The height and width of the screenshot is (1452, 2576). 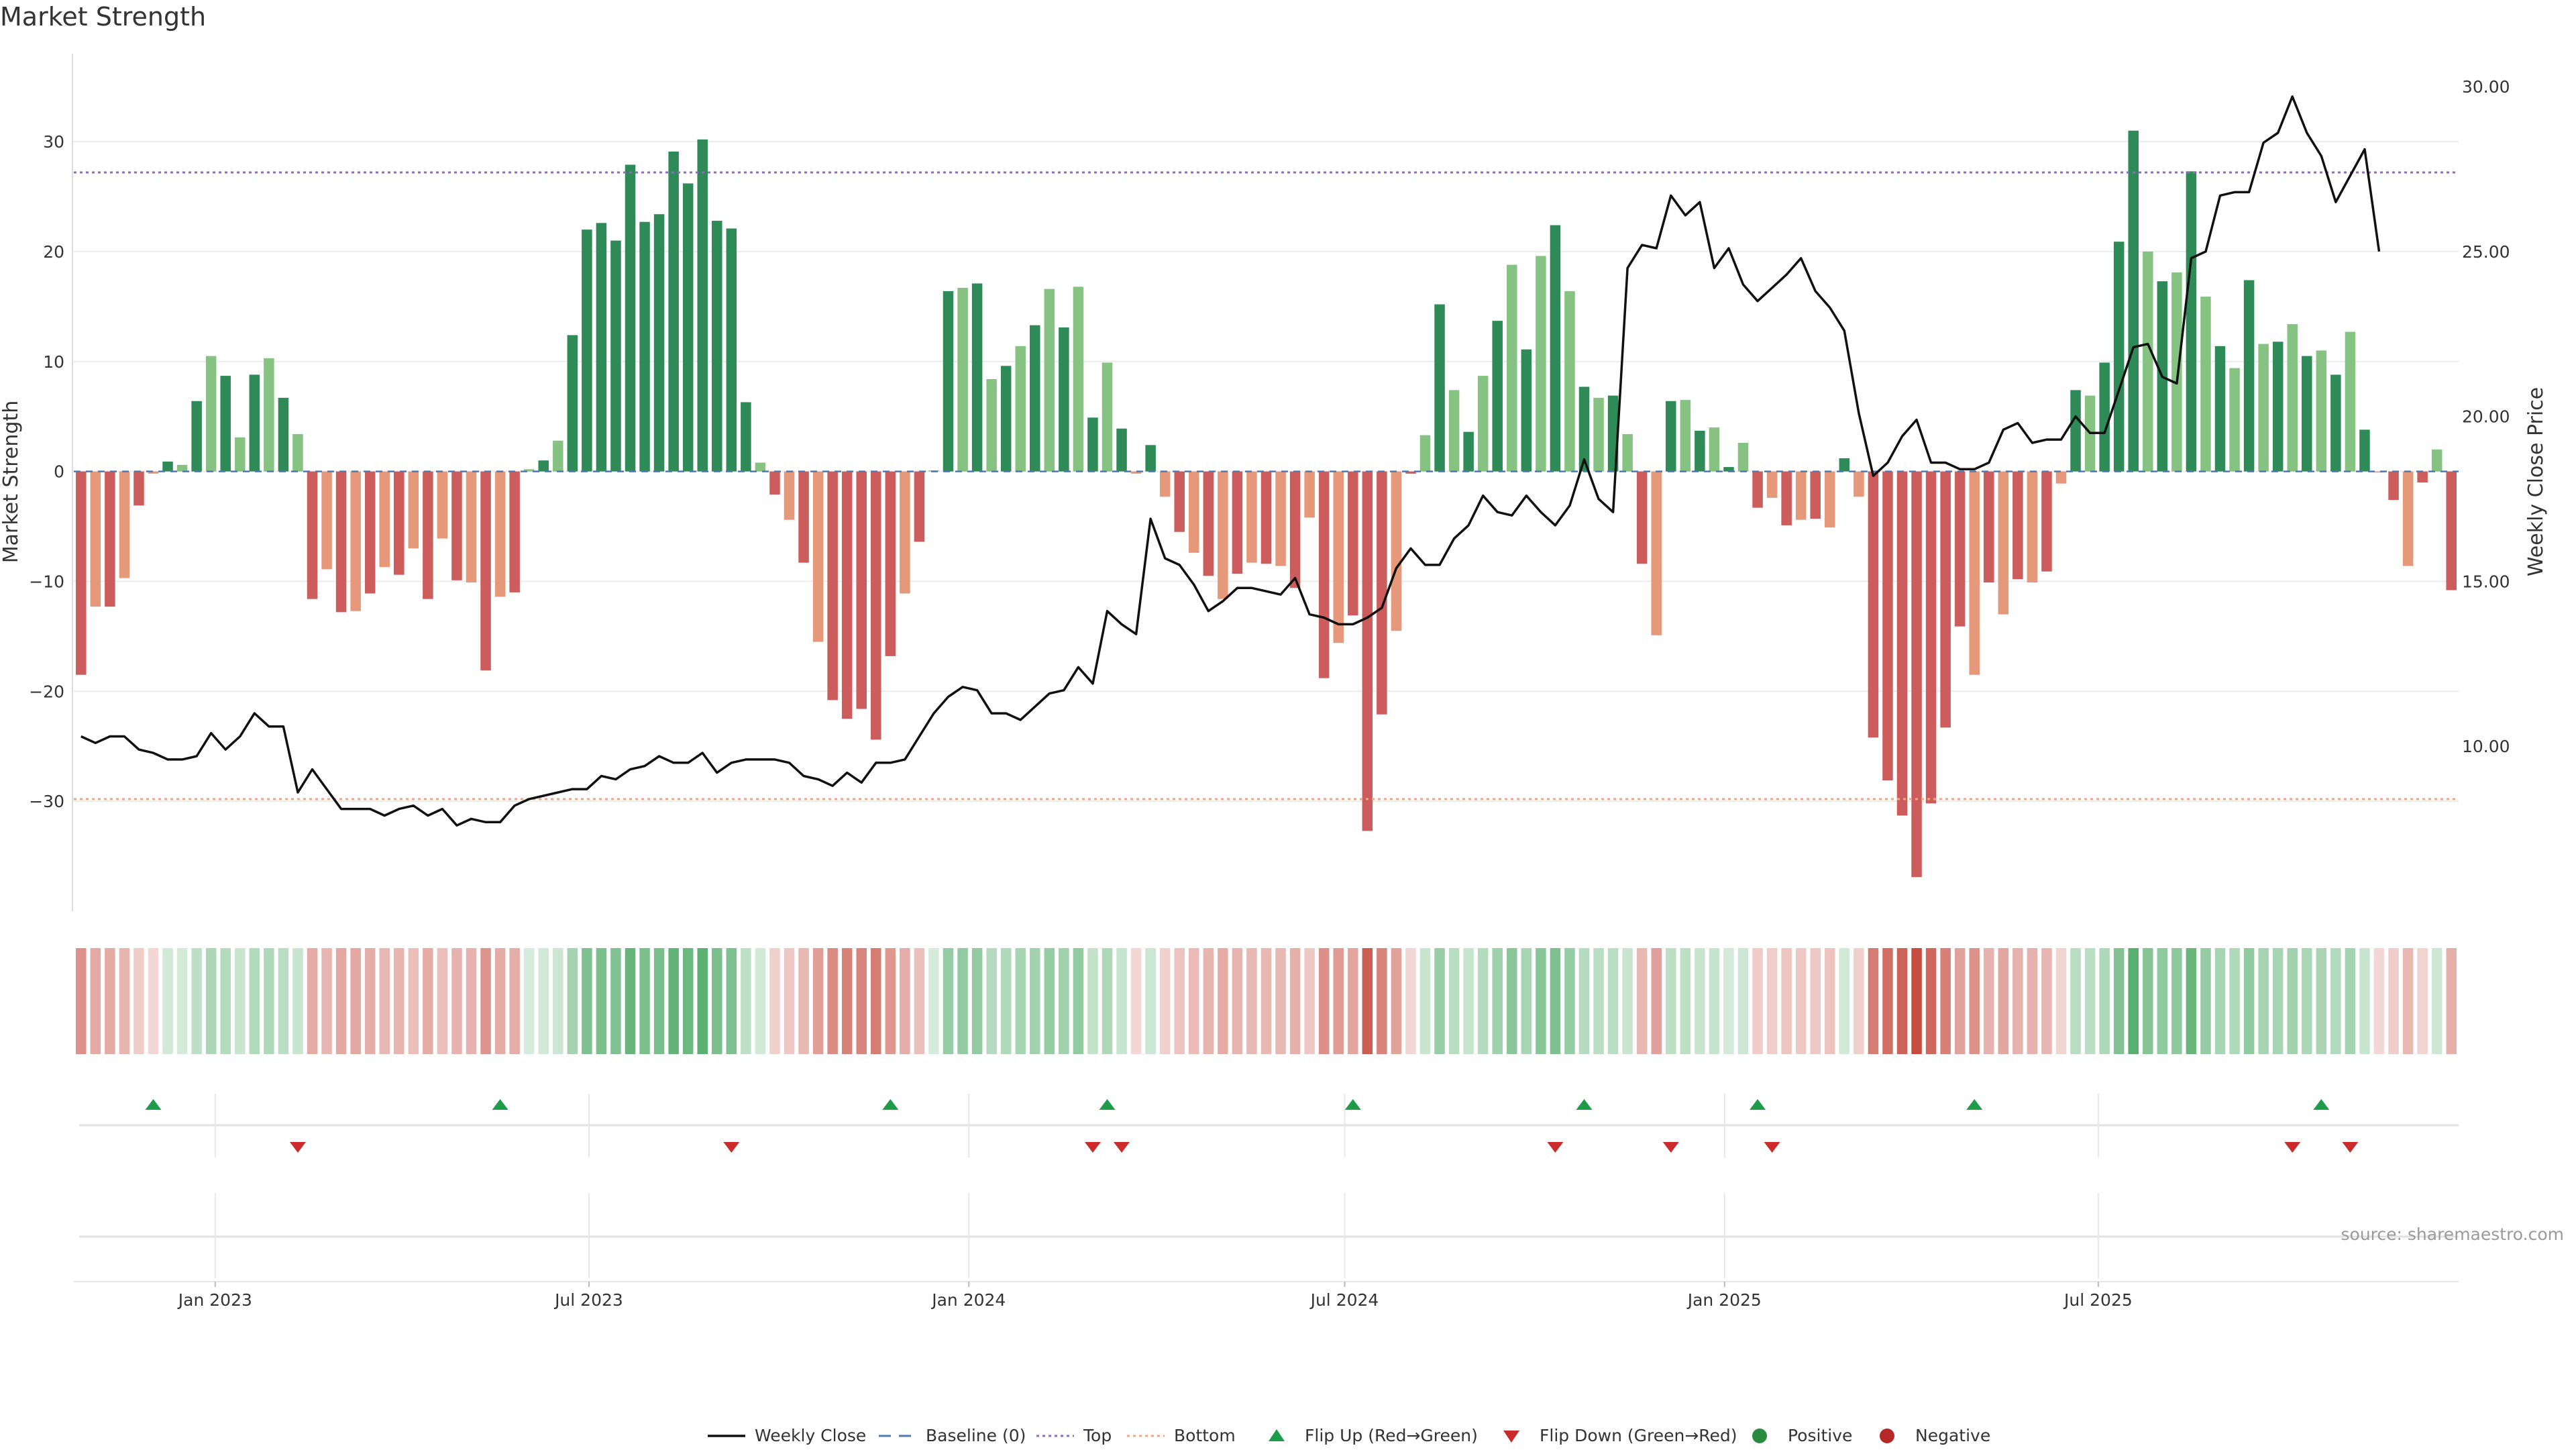 What do you see at coordinates (1266, 1001) in the screenshot?
I see `strength-heatmap-strip` at bounding box center [1266, 1001].